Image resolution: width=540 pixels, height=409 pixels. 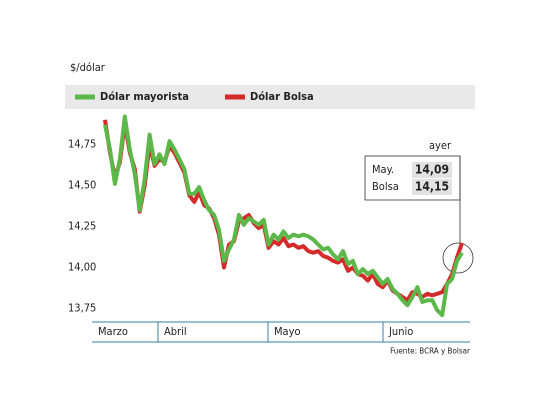 What do you see at coordinates (82, 184) in the screenshot?
I see `y-tick-label: 14,50` at bounding box center [82, 184].